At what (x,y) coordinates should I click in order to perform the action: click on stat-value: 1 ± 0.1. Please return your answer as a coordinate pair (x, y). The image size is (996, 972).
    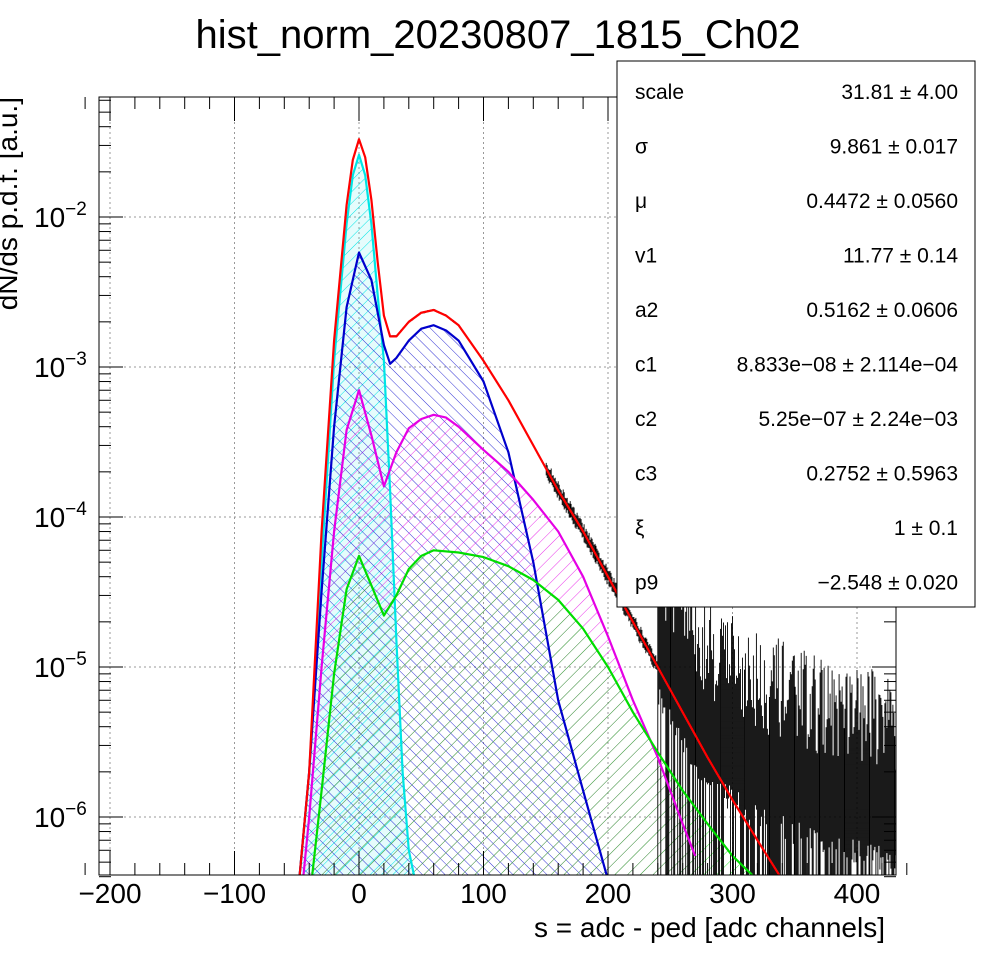
    Looking at the image, I should click on (926, 528).